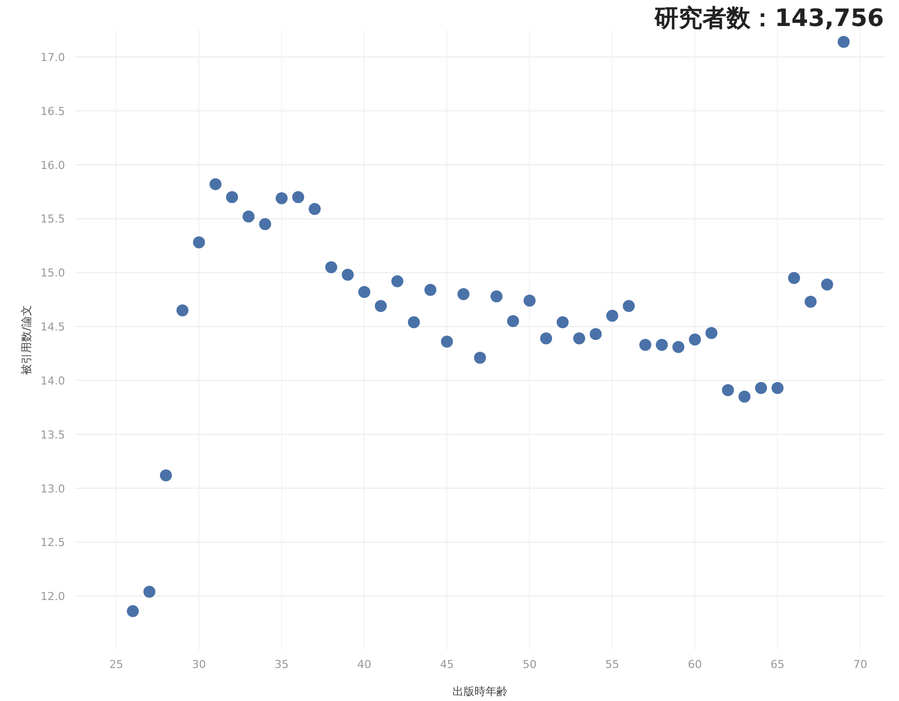 The width and height of the screenshot is (899, 701). What do you see at coordinates (52, 381) in the screenshot?
I see `y-tick-label: 14.0` at bounding box center [52, 381].